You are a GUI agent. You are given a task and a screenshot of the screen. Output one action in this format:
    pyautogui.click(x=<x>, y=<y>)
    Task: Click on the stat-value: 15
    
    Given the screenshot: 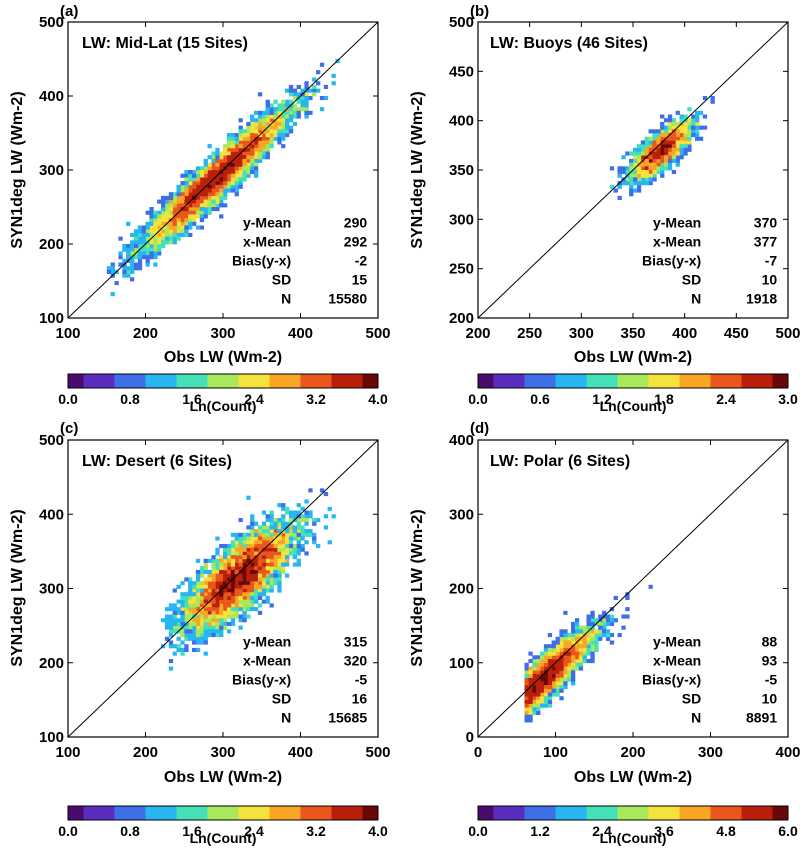 What is the action you would take?
    pyautogui.click(x=360, y=280)
    